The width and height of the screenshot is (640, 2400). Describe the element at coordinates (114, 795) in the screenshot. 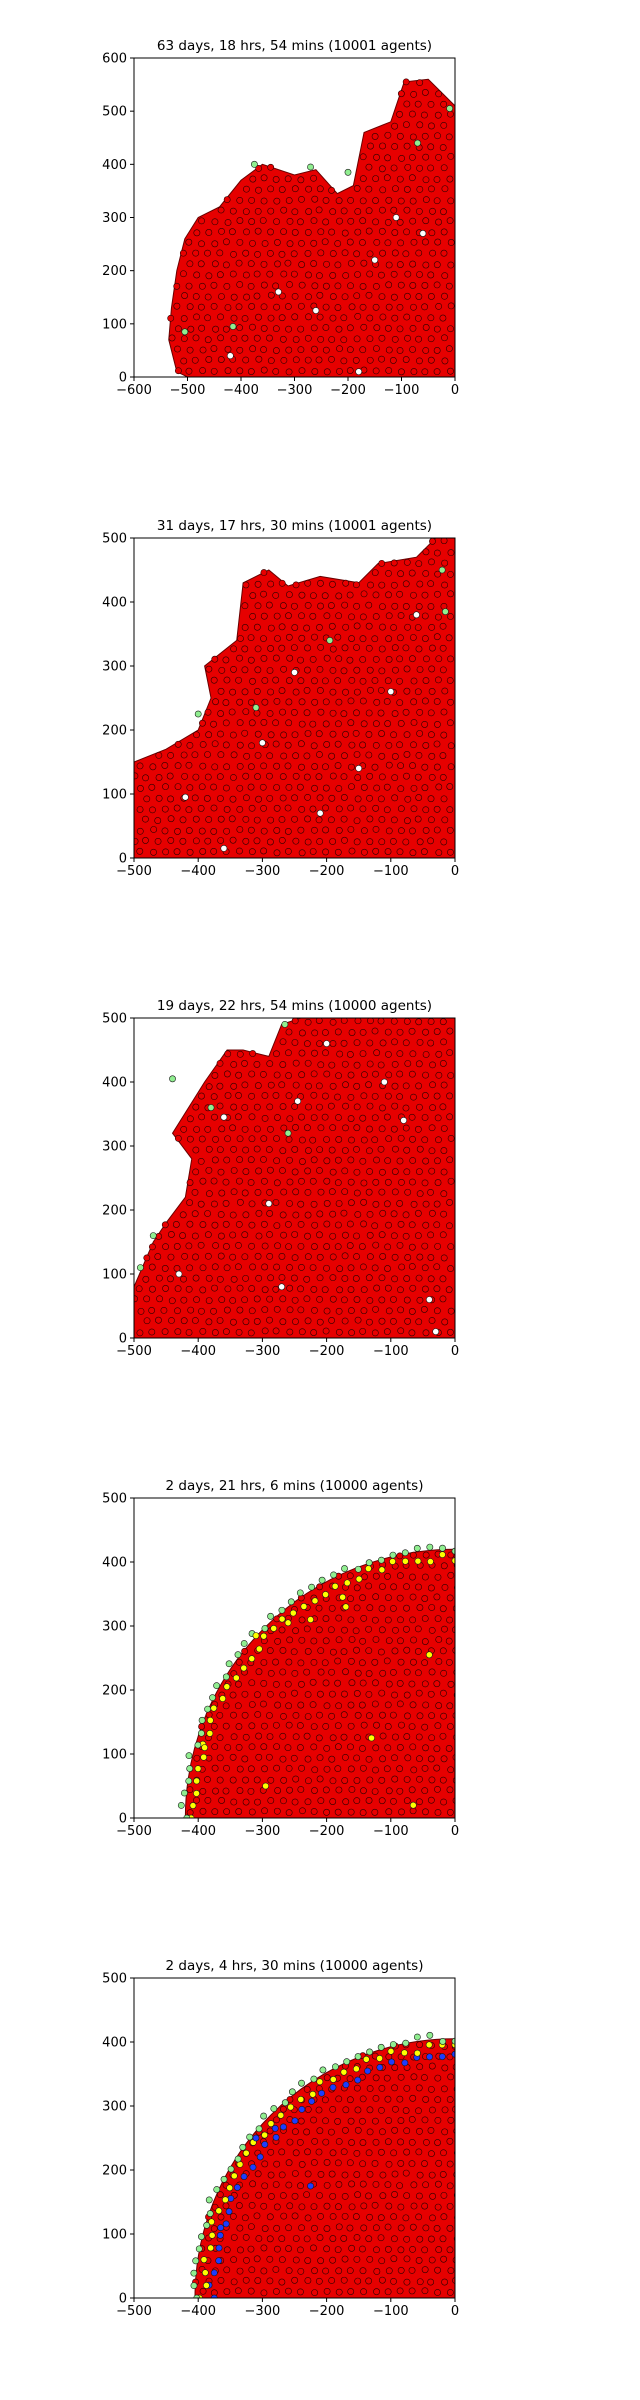

I see `y-tick-label: 100` at that location.